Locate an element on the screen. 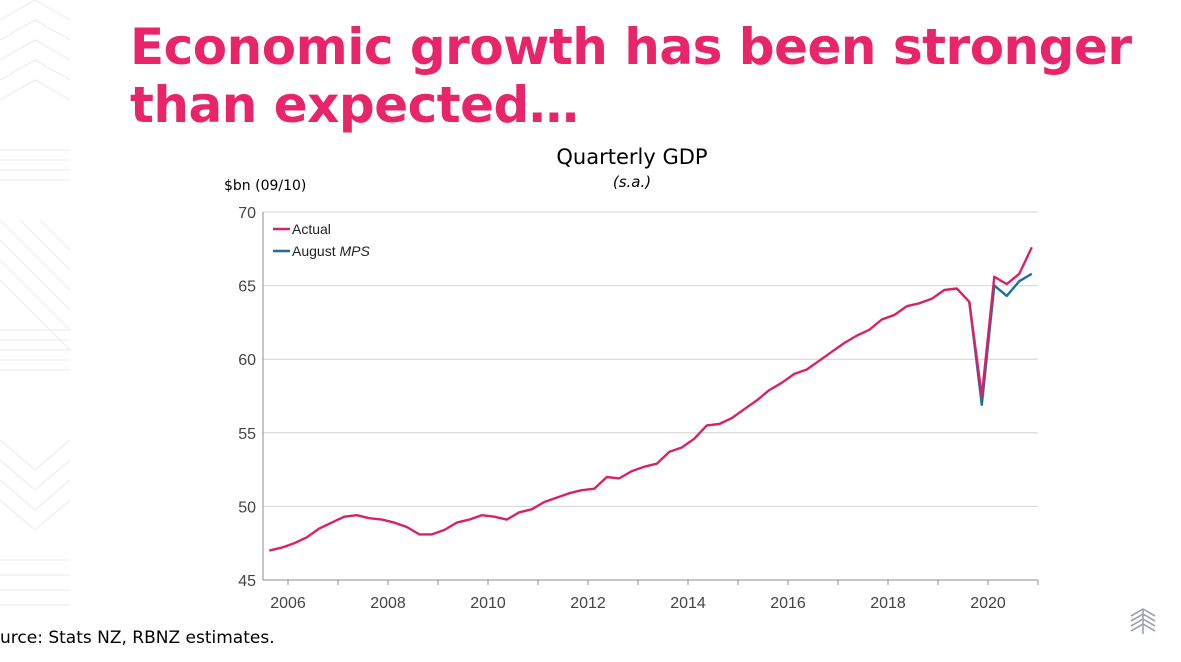  chart-title: Quarterly GDP is located at coordinates (632, 157).